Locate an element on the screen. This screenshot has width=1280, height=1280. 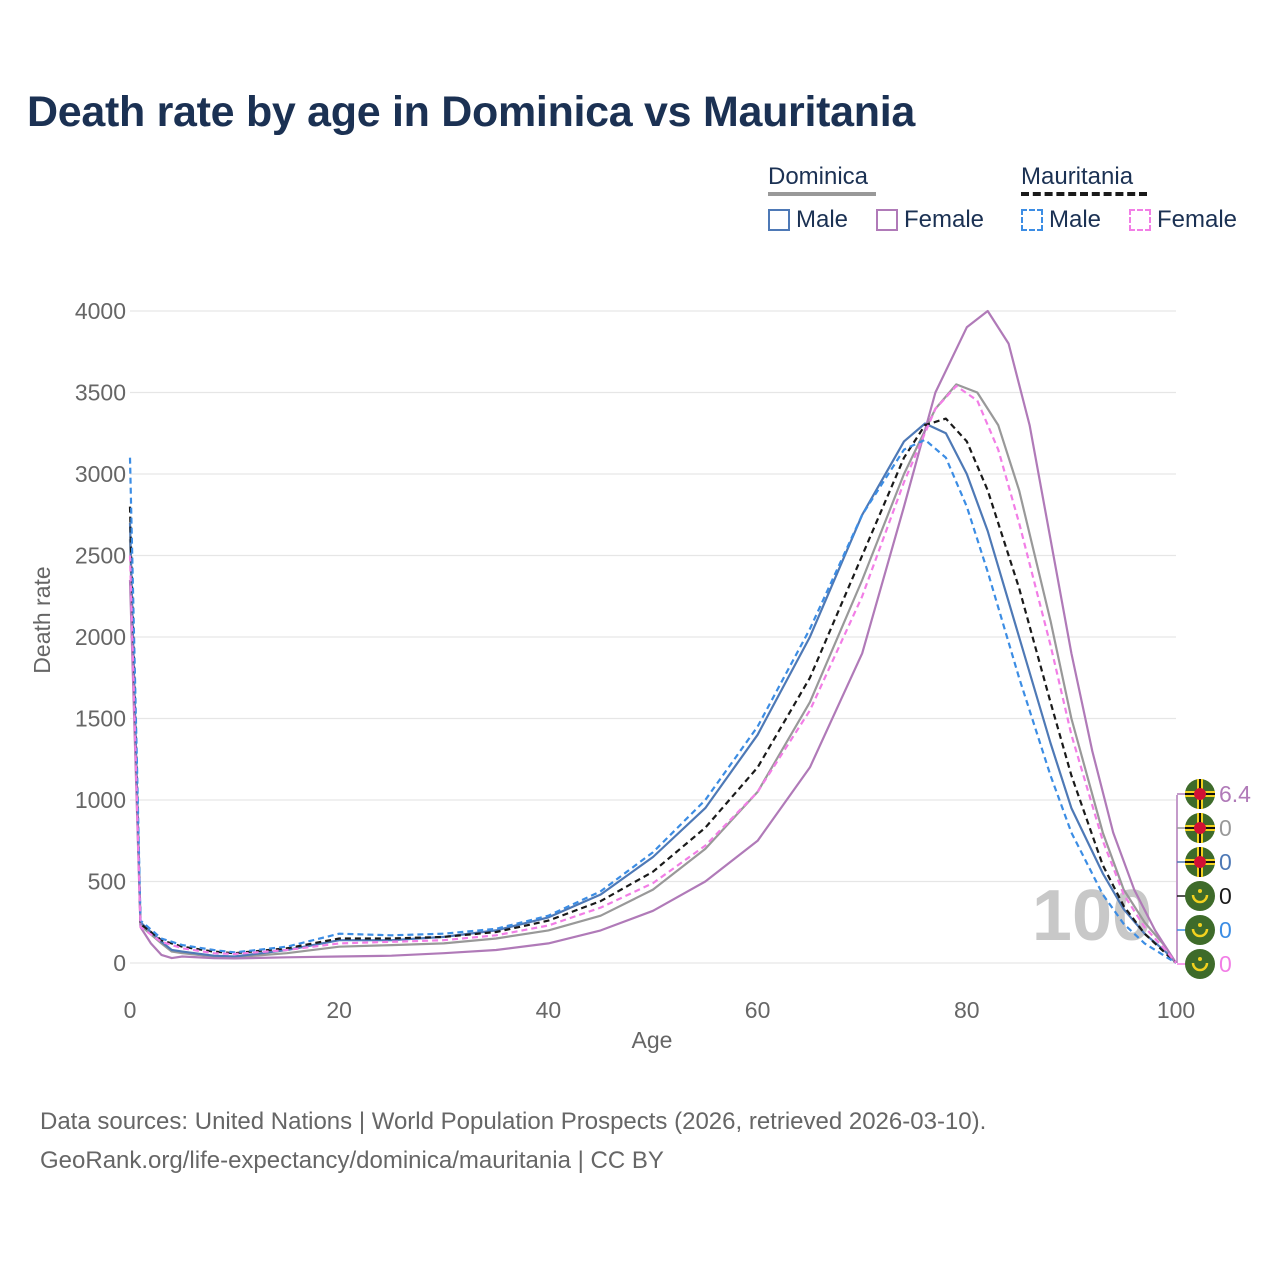
legend-item-dominica-female: Female is located at coordinates (930, 220).